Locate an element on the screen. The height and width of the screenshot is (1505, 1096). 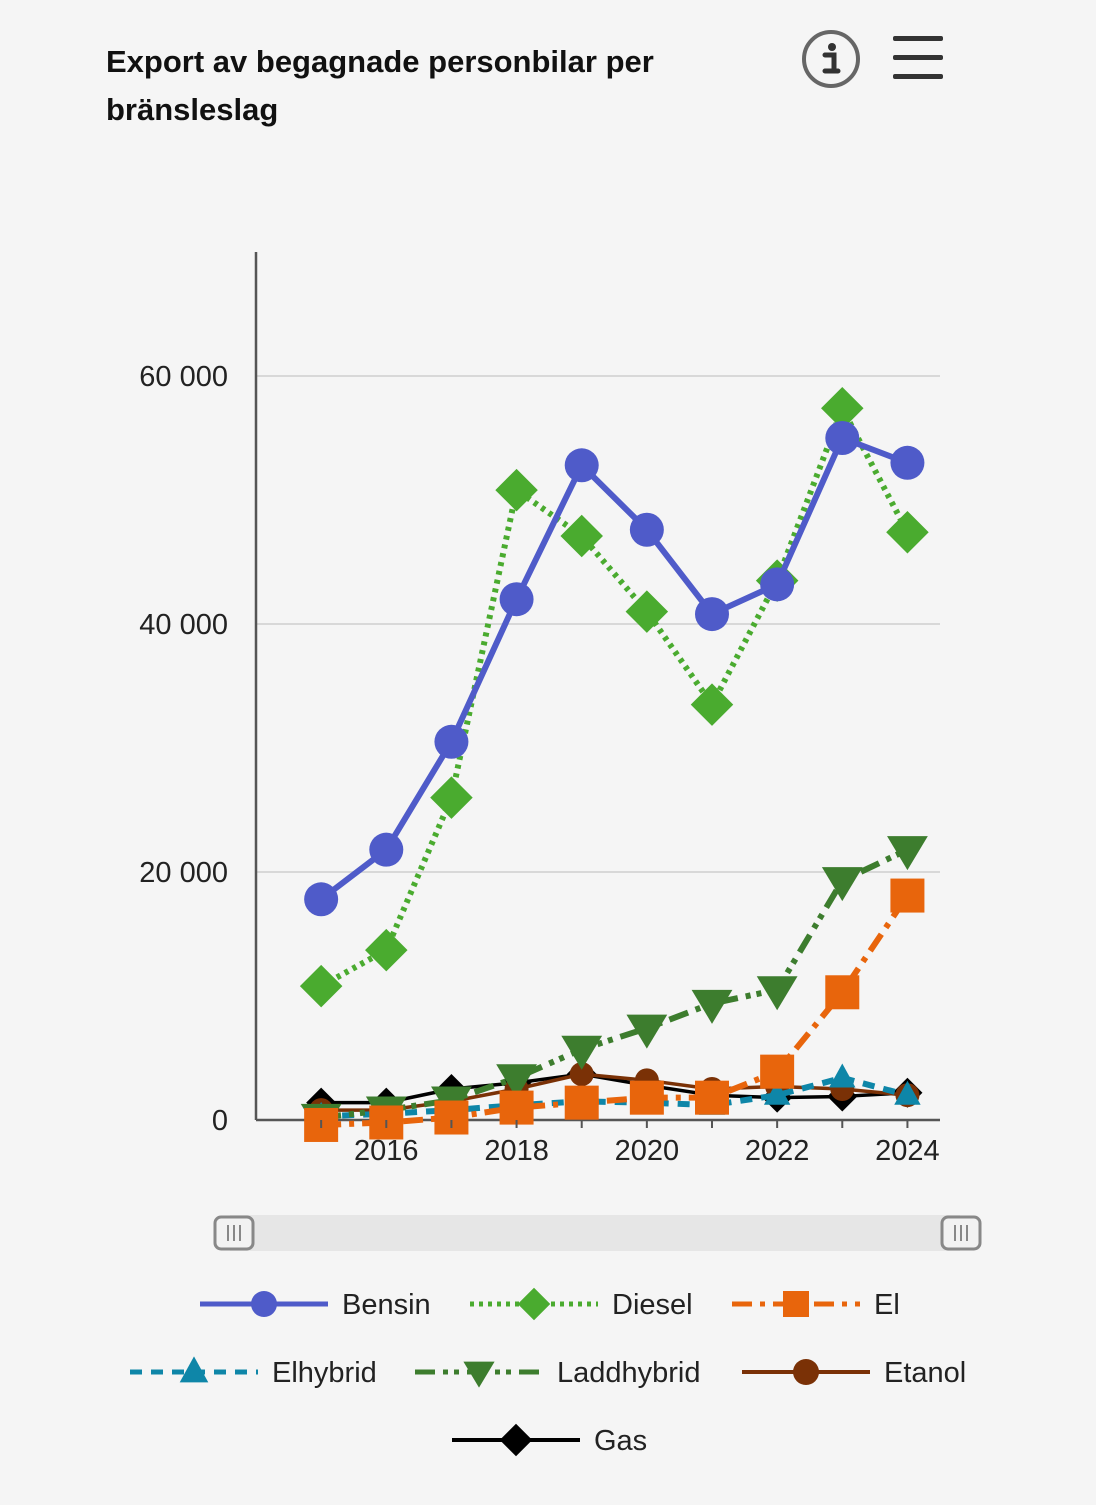
y-tick-label: 20 000 is located at coordinates (183, 873).